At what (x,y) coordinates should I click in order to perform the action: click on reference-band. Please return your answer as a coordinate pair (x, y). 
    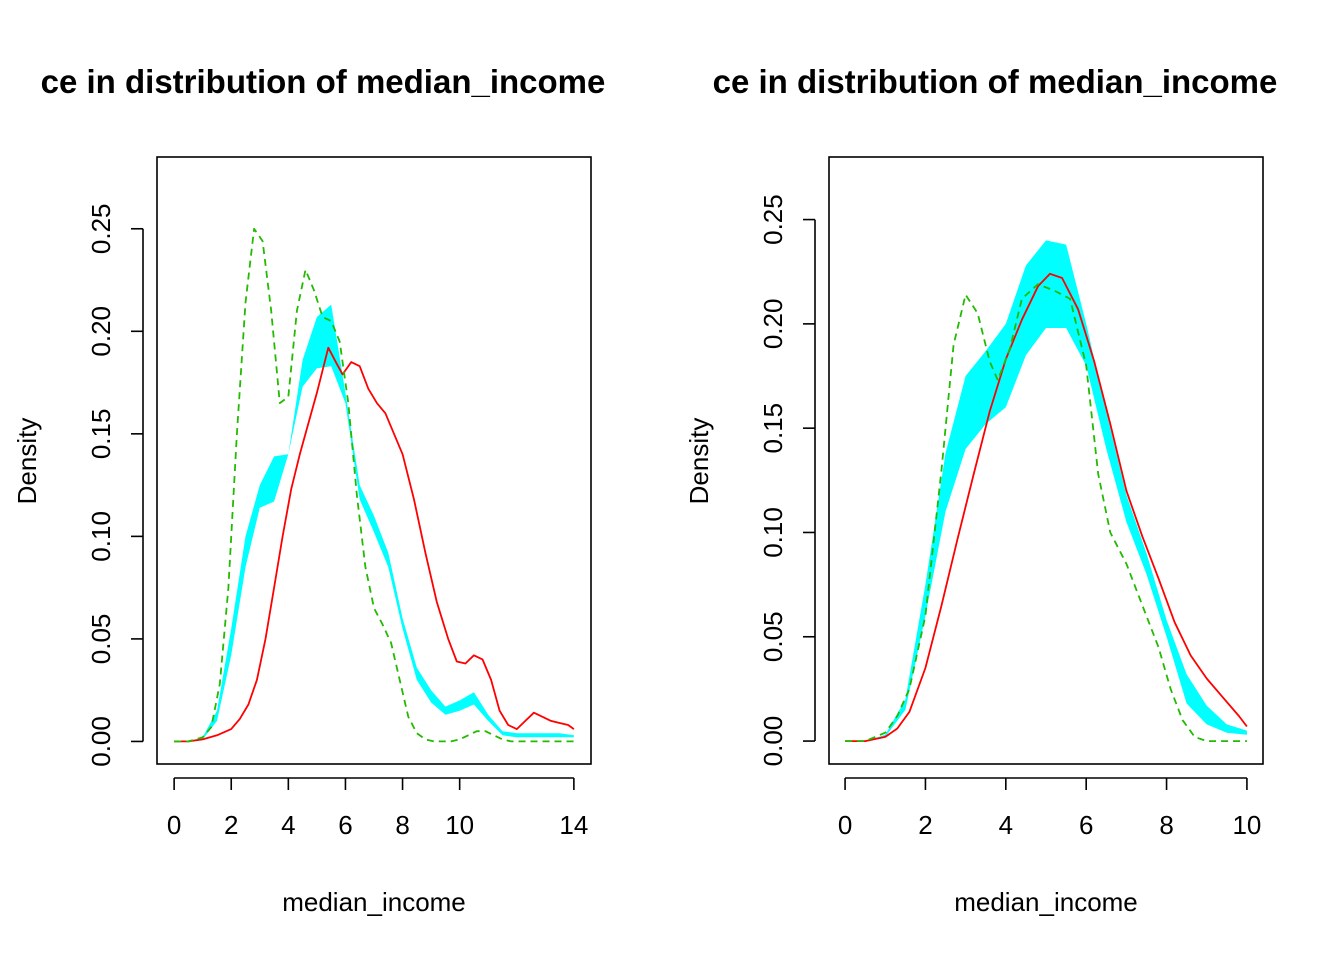
    Looking at the image, I should click on (374, 523).